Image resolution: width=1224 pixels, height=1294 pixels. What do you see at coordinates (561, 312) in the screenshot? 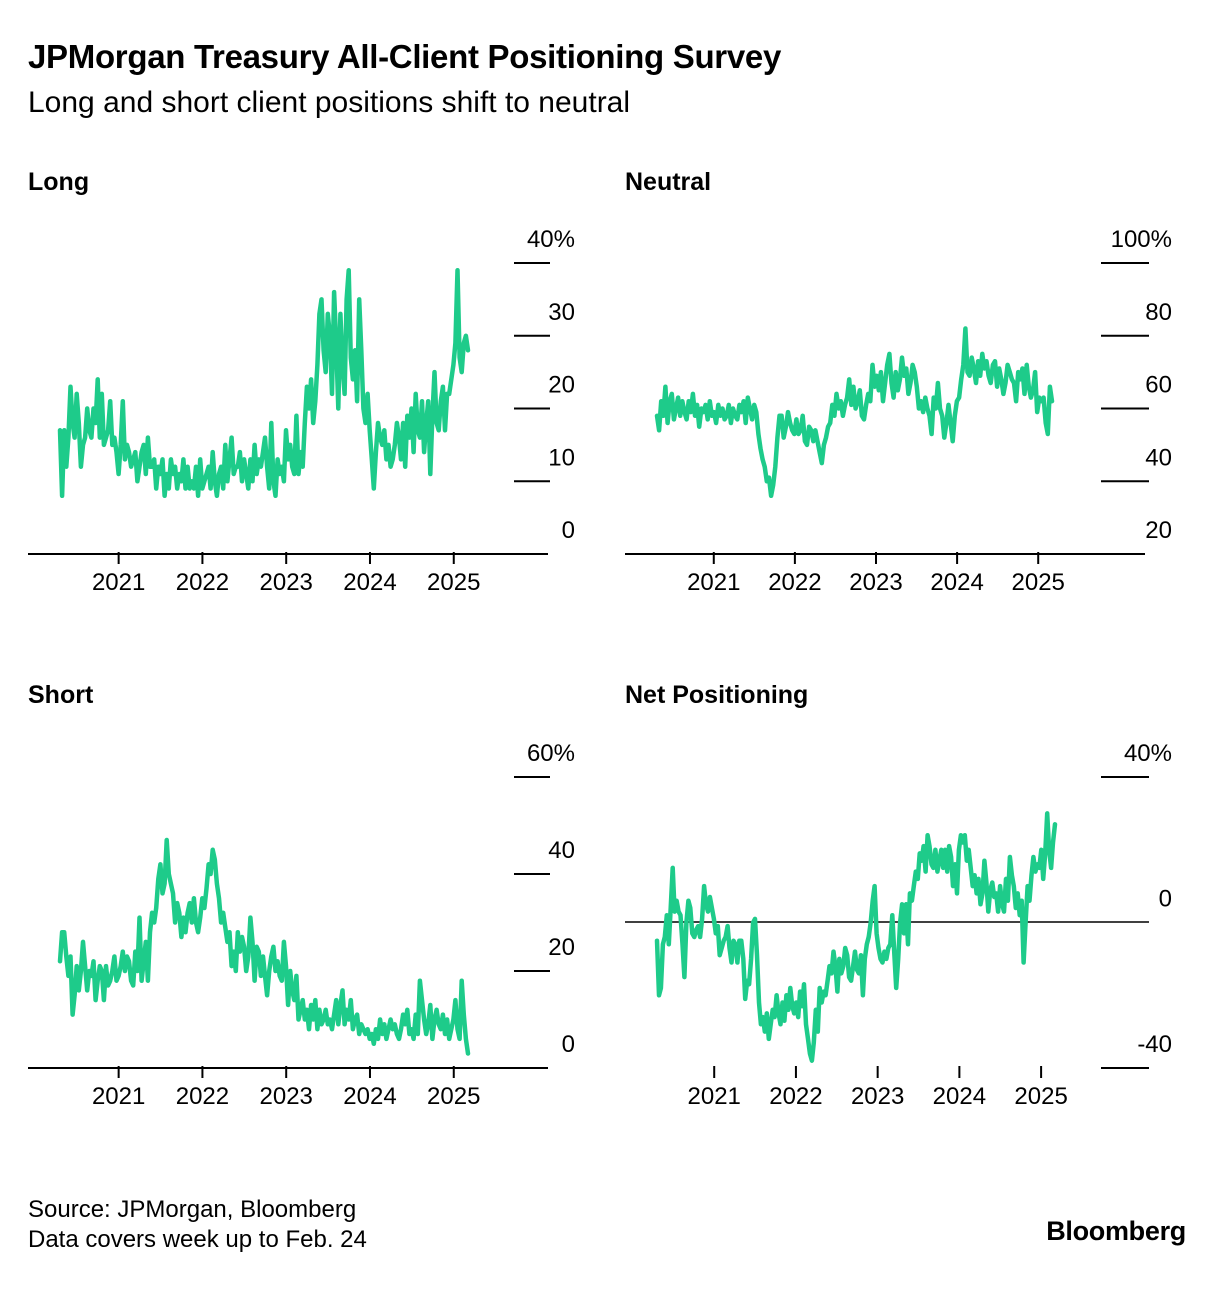
I see `y-tick-label: 30` at bounding box center [561, 312].